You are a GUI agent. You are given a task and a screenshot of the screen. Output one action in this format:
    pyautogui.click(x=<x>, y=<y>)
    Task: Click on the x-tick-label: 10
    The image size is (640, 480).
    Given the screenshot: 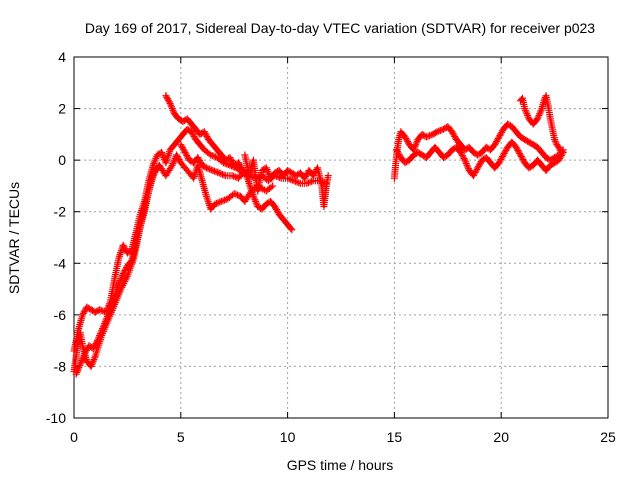 What is the action you would take?
    pyautogui.click(x=288, y=437)
    